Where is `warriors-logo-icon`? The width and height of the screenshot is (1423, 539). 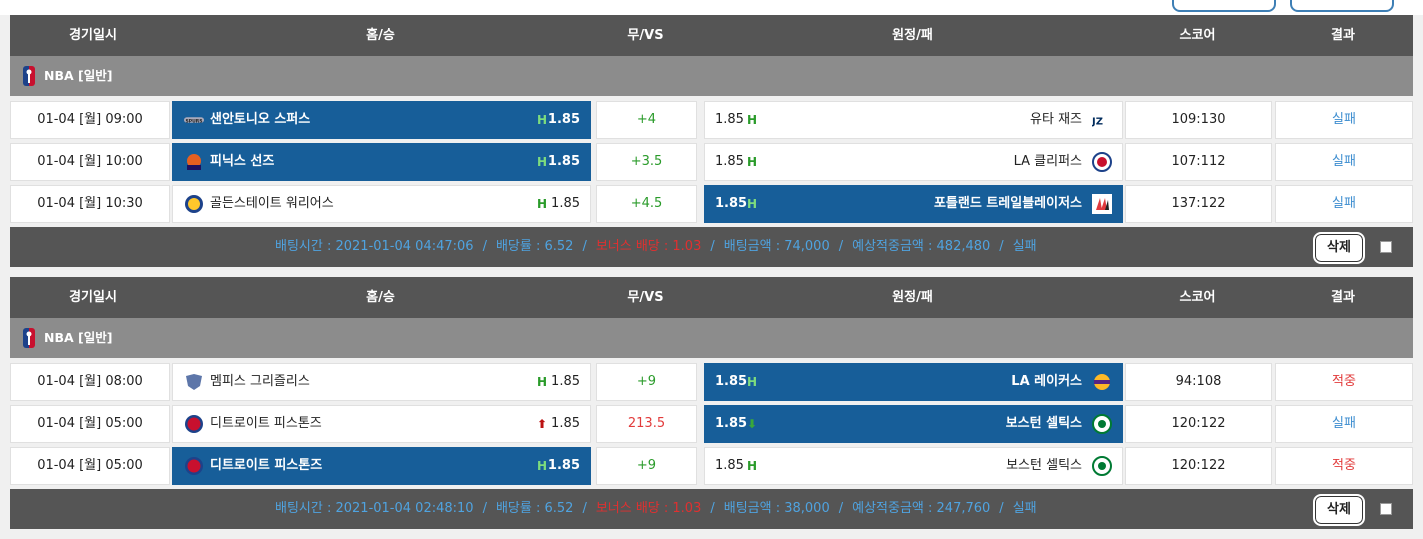 warriors-logo-icon is located at coordinates (194, 204).